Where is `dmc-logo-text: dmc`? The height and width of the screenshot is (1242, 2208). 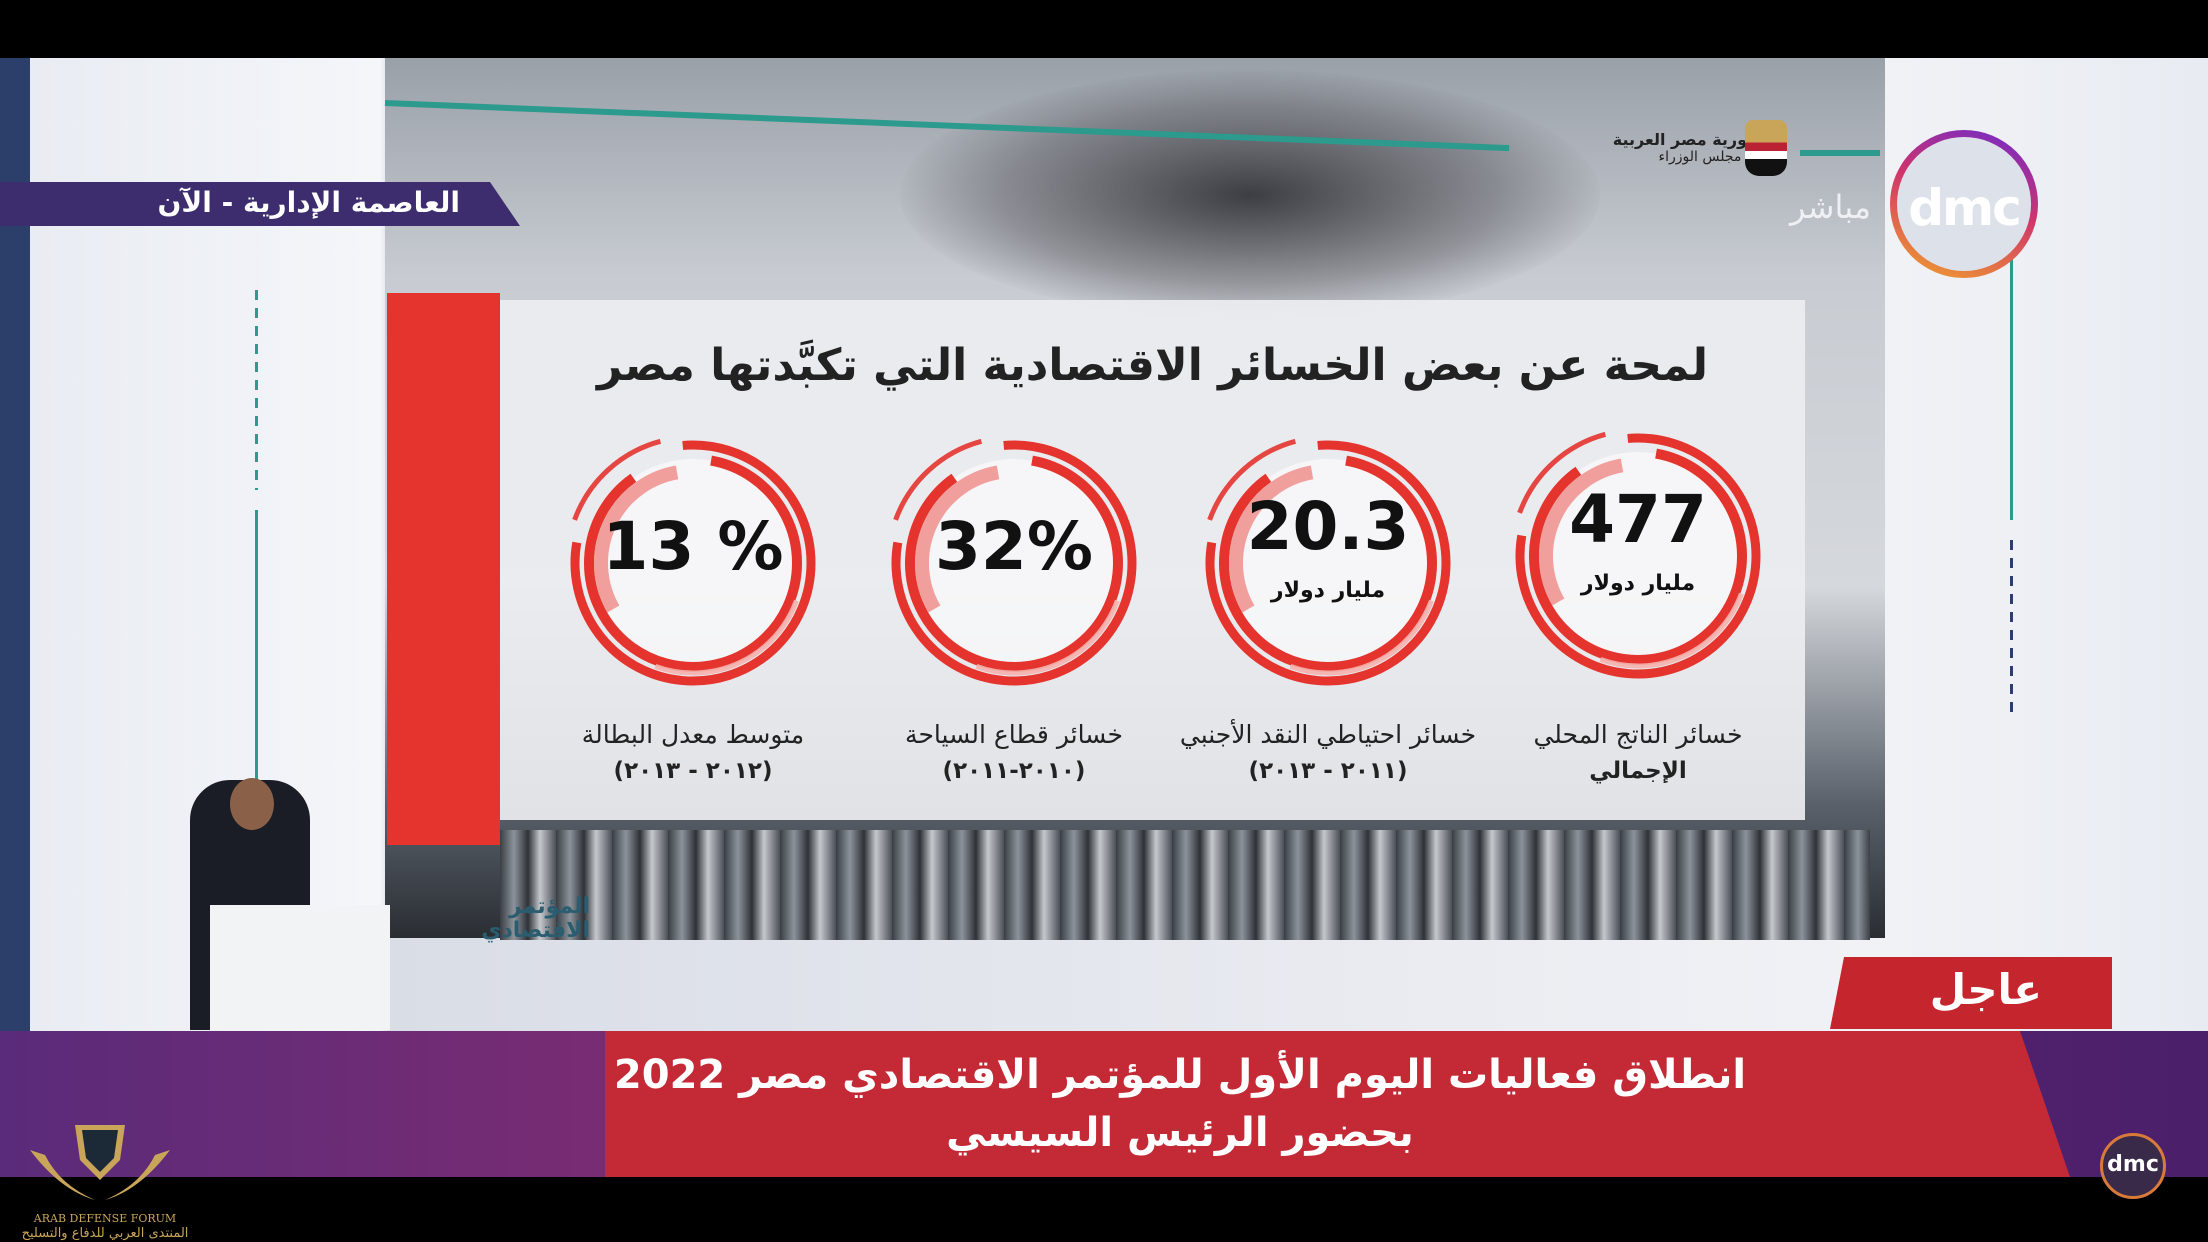
dmc-logo-text: dmc is located at coordinates (1965, 208).